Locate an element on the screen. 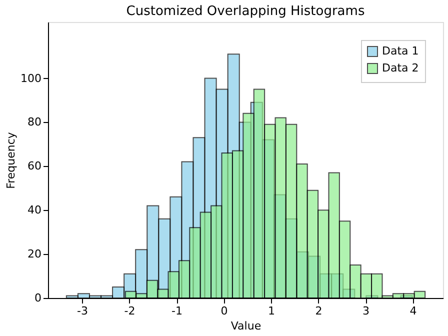 The height and width of the screenshot is (336, 448). x-tick-label: -1 is located at coordinates (177, 311).